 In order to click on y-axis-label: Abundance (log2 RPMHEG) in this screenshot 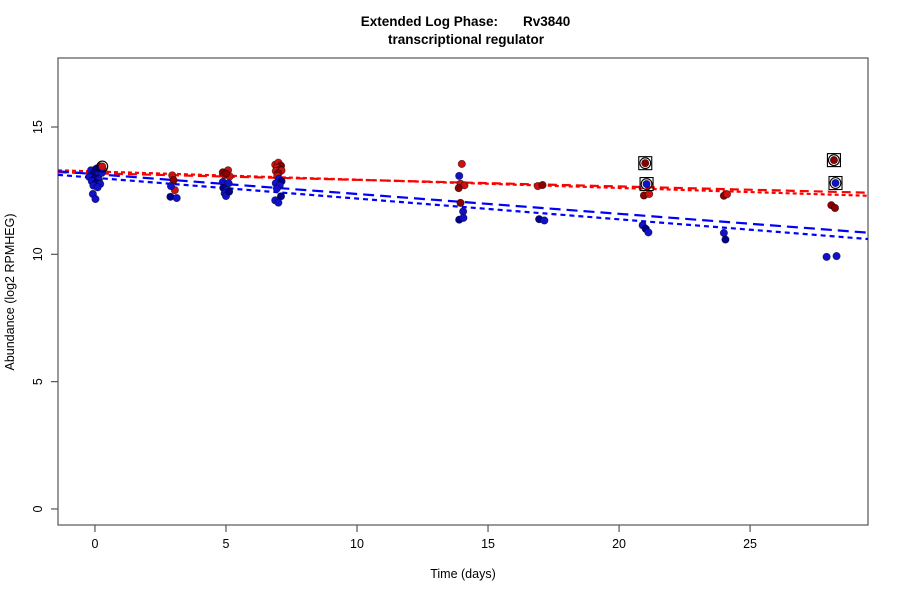, I will do `click(10, 291)`.